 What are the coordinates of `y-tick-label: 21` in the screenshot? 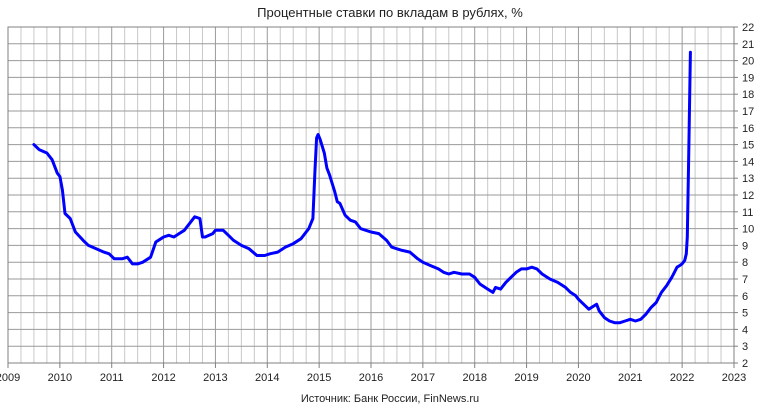 It's located at (748, 45).